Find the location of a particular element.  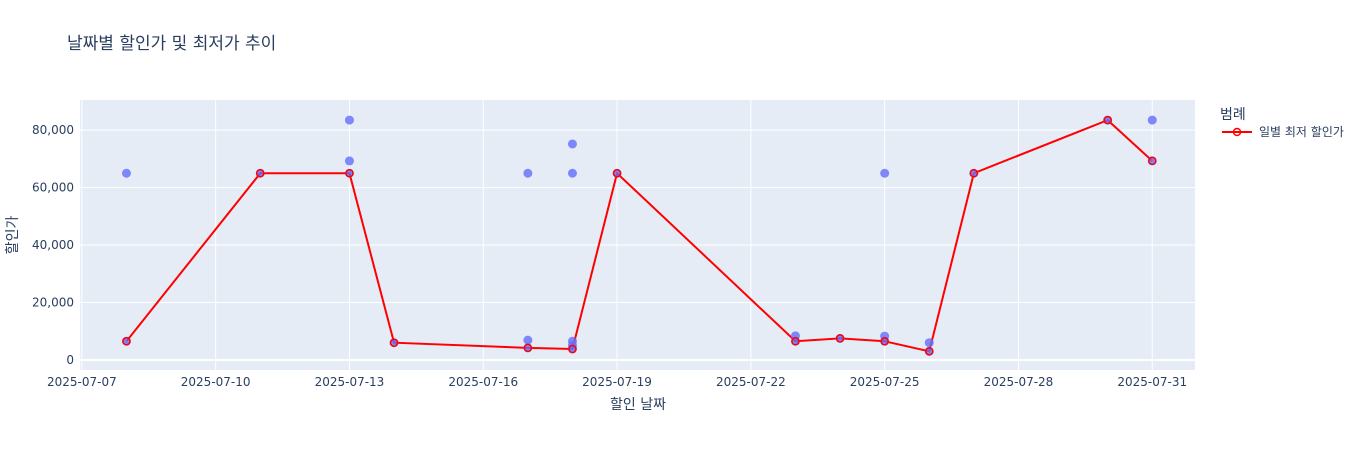

x-axis-title: 할인 날짜 is located at coordinates (638, 405).